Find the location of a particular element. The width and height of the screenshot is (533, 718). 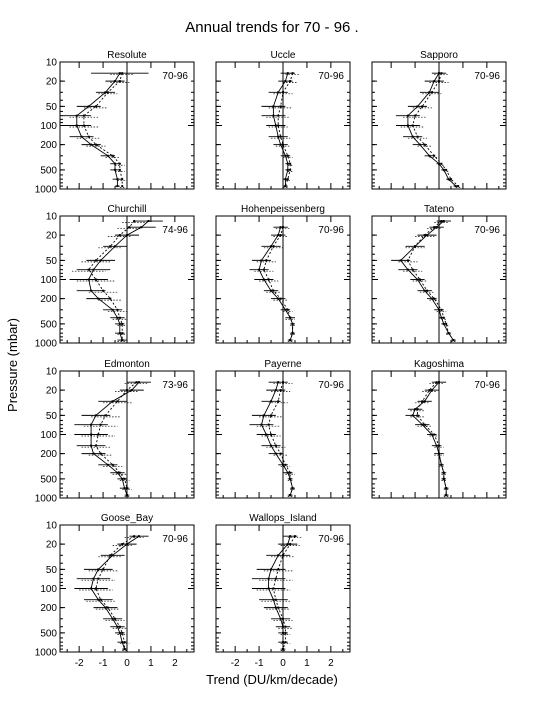

panel-title: Goose_Bay is located at coordinates (127, 518).